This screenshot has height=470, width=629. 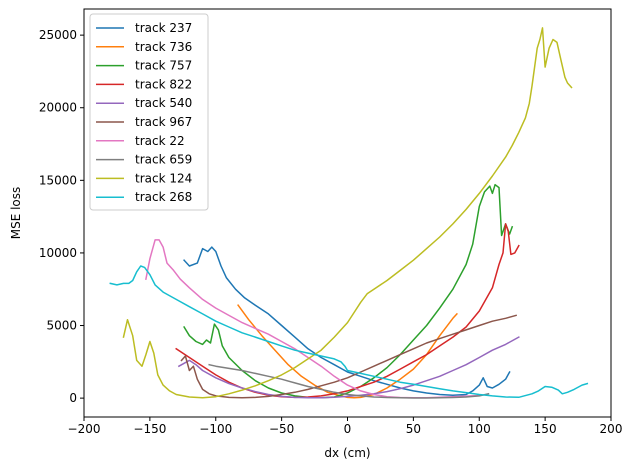 I want to click on x-tick-label: −150, so click(x=149, y=429).